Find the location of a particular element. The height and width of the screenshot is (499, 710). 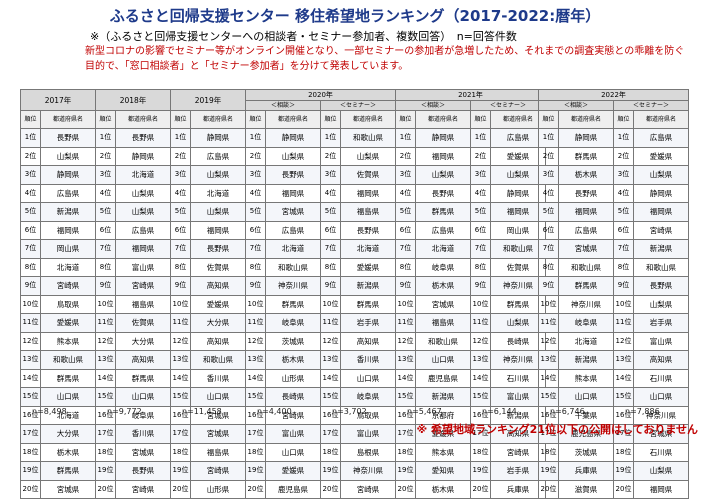

table-row: 10位 神奈川県 10位 山梨県 is located at coordinates (613, 304).